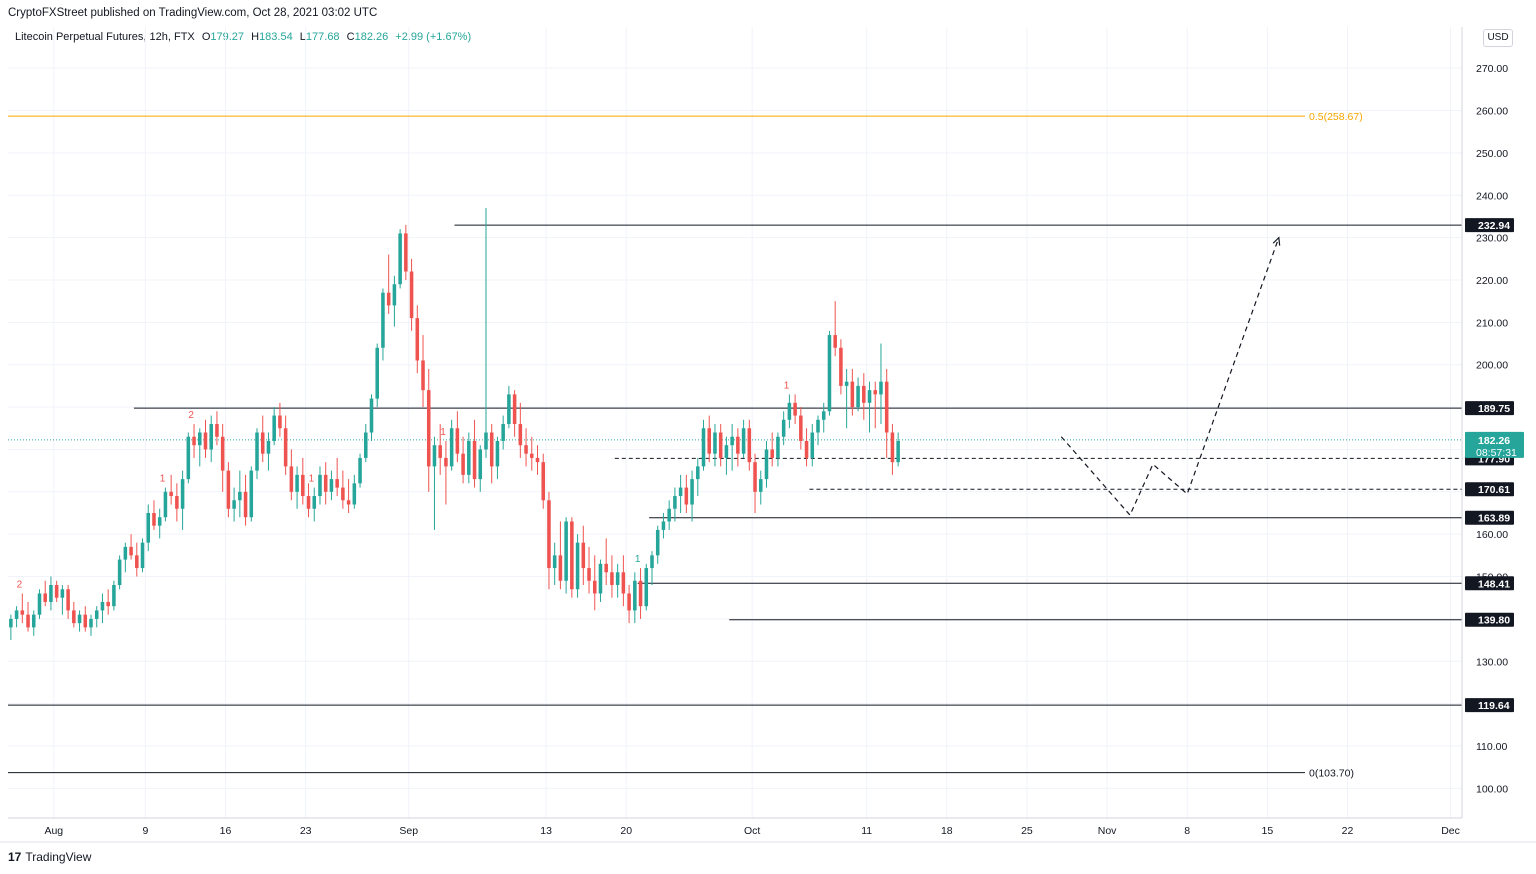  What do you see at coordinates (1492, 323) in the screenshot?
I see `y-tick-label: 210.00` at bounding box center [1492, 323].